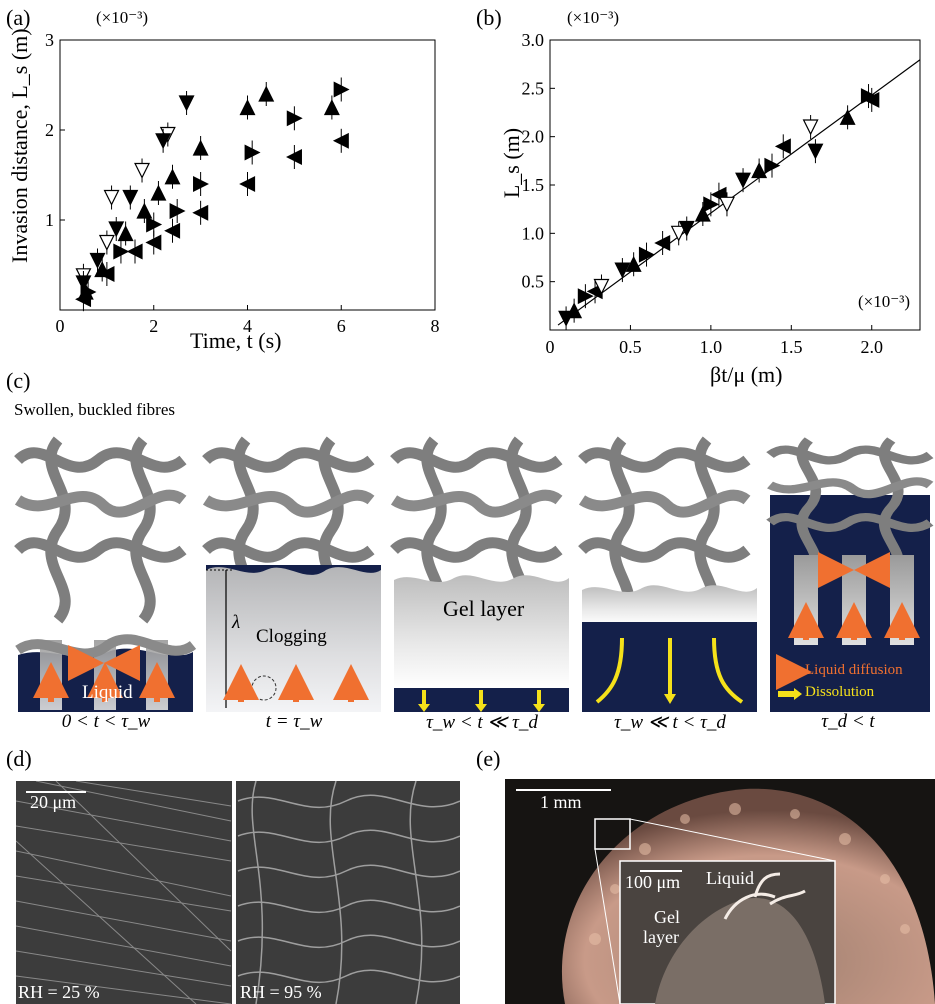 The width and height of the screenshot is (935, 1004). What do you see at coordinates (739, 192) in the screenshot?
I see `chart-b-fit-line` at bounding box center [739, 192].